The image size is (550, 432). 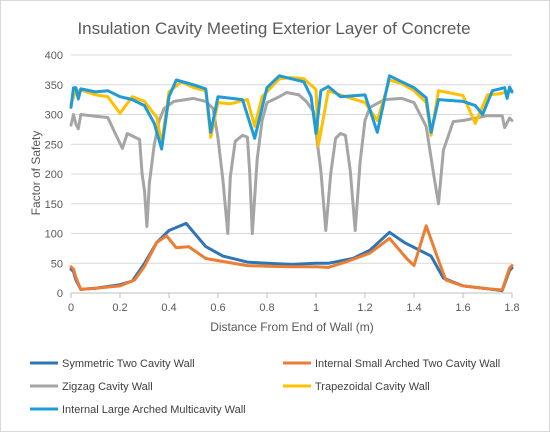 I want to click on x-tick-label: 0.4, so click(x=168, y=308).